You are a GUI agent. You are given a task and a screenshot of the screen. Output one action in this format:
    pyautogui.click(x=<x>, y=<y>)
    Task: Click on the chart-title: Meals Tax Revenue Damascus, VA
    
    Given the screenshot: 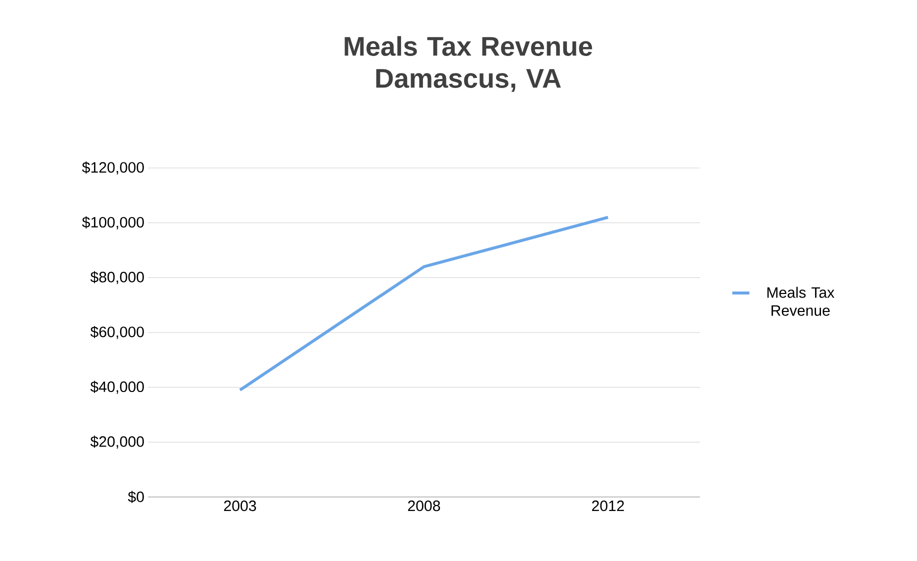 What is the action you would take?
    pyautogui.click(x=468, y=64)
    